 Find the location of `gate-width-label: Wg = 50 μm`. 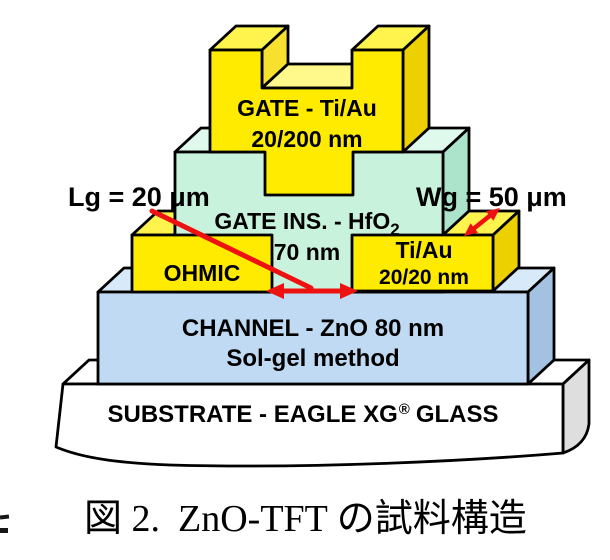

gate-width-label: Wg = 50 μm is located at coordinates (491, 197).